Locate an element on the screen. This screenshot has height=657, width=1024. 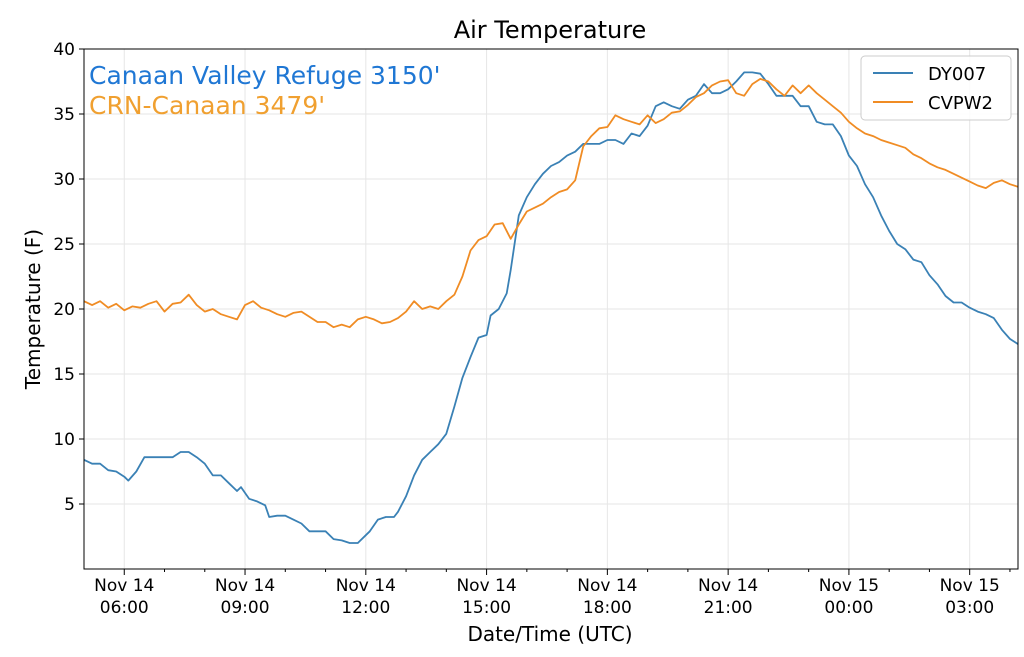
x-tick-label-time: 15:00 is located at coordinates (486, 608).